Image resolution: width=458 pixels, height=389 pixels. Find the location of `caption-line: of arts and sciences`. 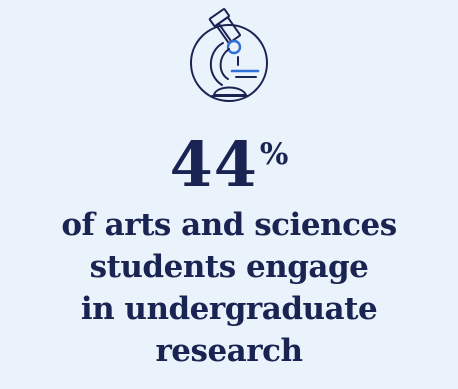

caption-line: of arts and sciences is located at coordinates (229, 225).